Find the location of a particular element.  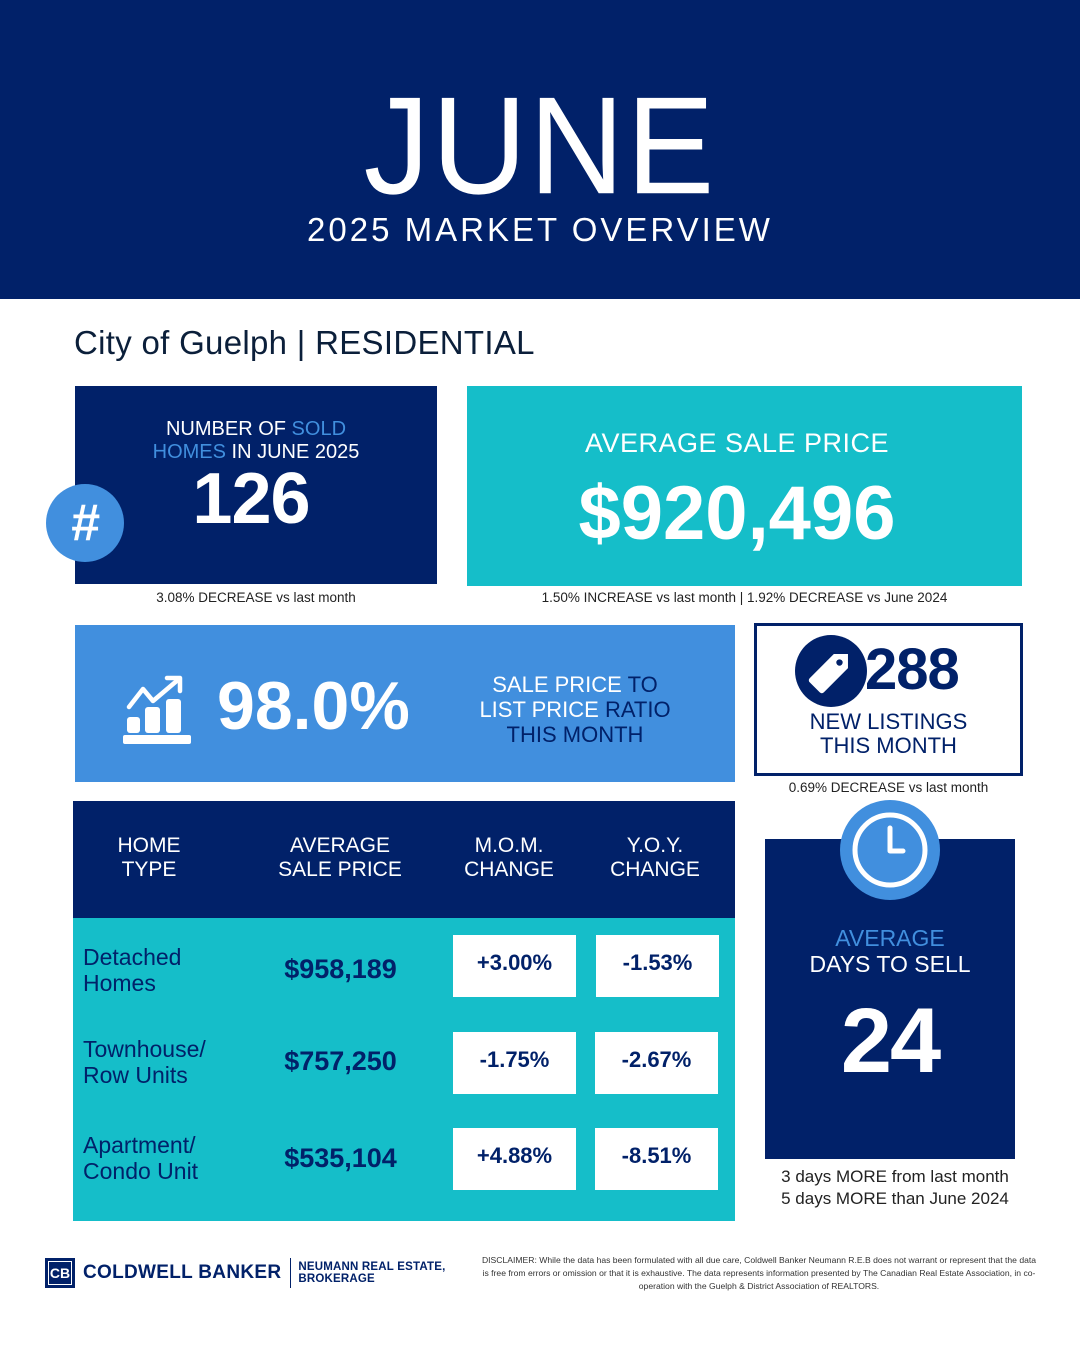

average-sale-price-label: AVERAGE SALE PRICE is located at coordinates (737, 443).